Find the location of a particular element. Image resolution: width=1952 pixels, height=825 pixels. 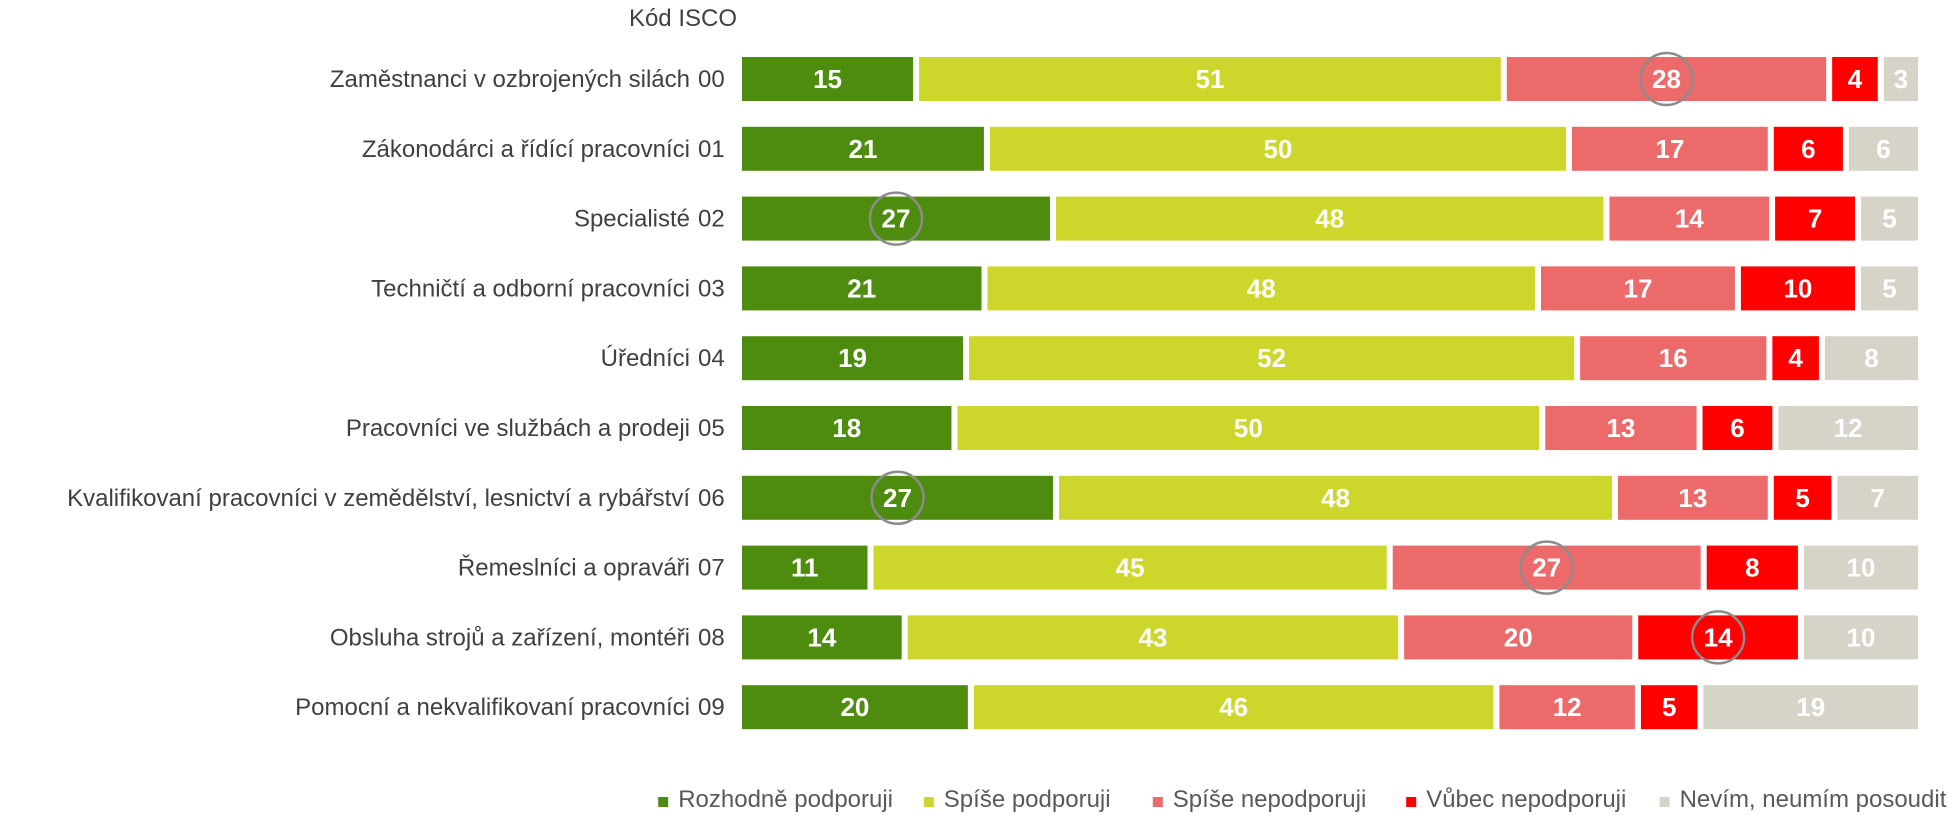

data-label: 46 is located at coordinates (1233, 707).